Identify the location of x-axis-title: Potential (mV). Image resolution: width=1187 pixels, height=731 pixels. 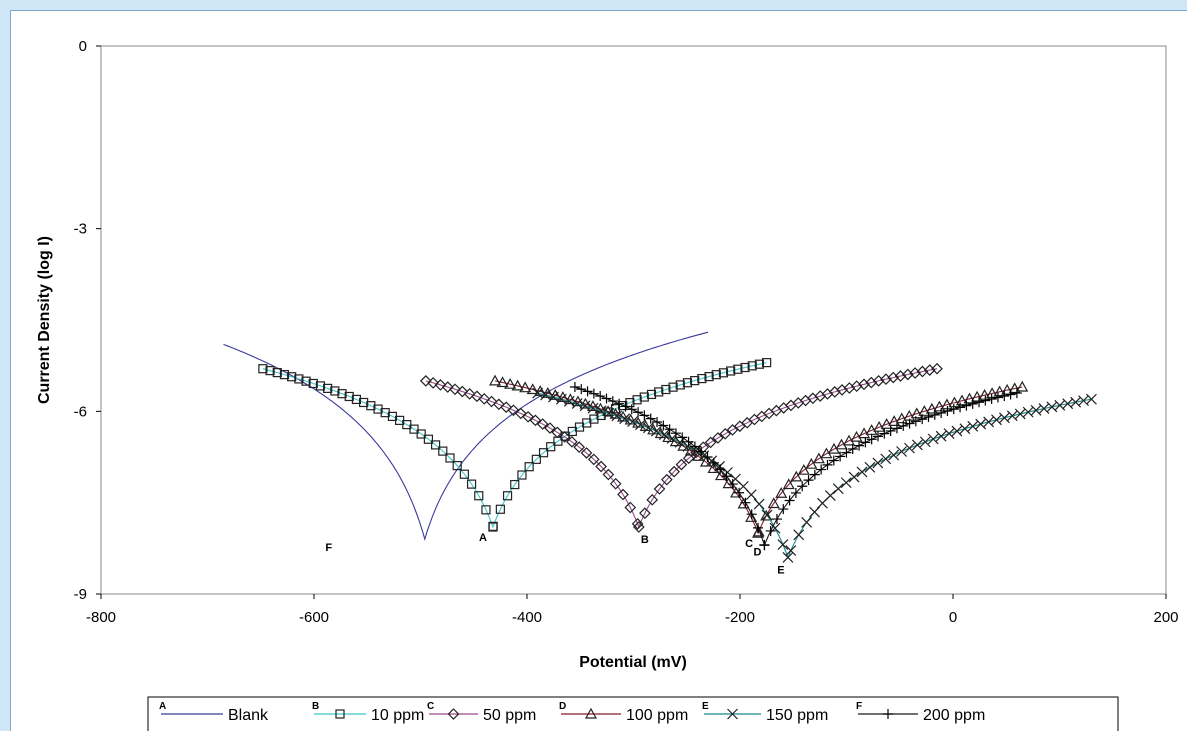
(633, 662).